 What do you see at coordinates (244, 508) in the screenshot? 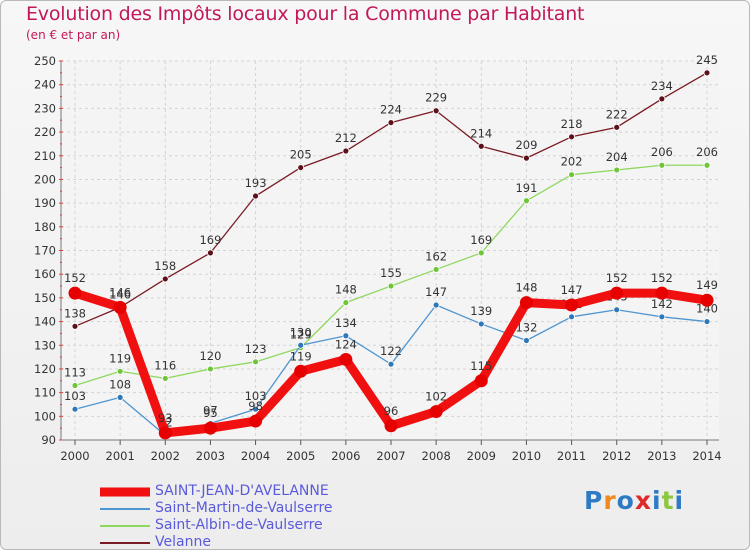
I see `legend-label: Saint-Martin-de-Vaulserre` at bounding box center [244, 508].